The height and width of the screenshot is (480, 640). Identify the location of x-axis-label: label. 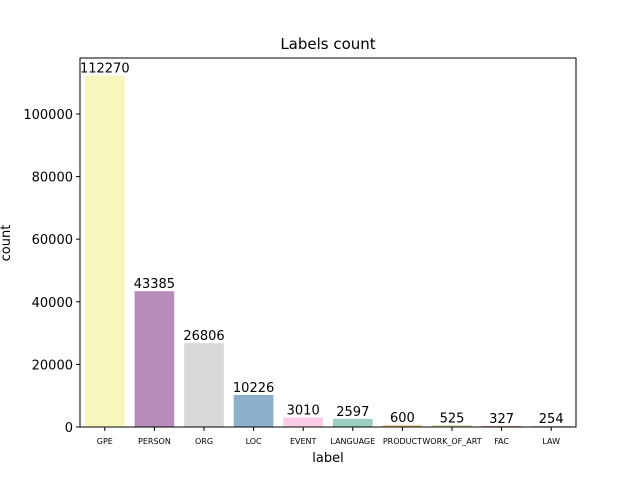
(327, 458).